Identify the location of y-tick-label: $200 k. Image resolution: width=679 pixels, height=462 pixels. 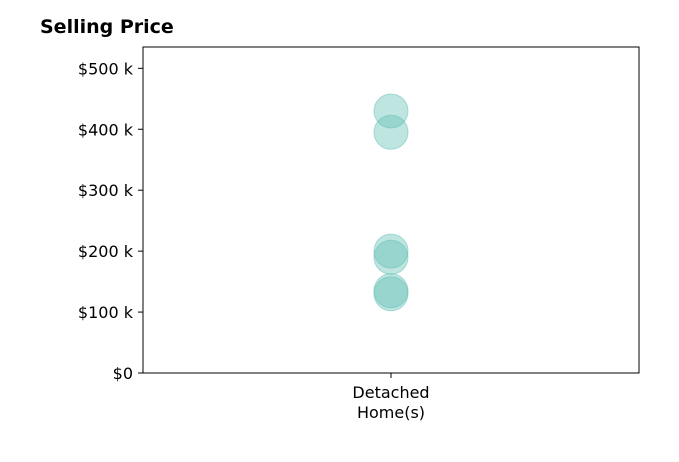
(106, 251).